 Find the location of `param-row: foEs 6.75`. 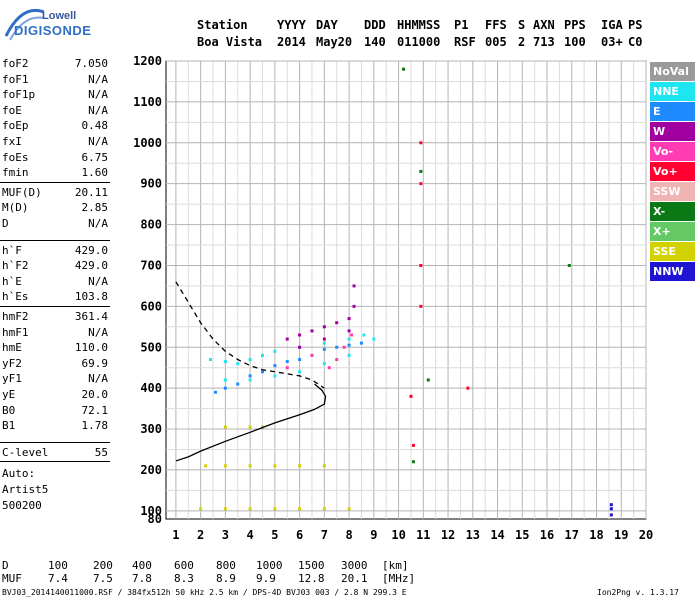

param-row: foEs 6.75 is located at coordinates (55, 157).